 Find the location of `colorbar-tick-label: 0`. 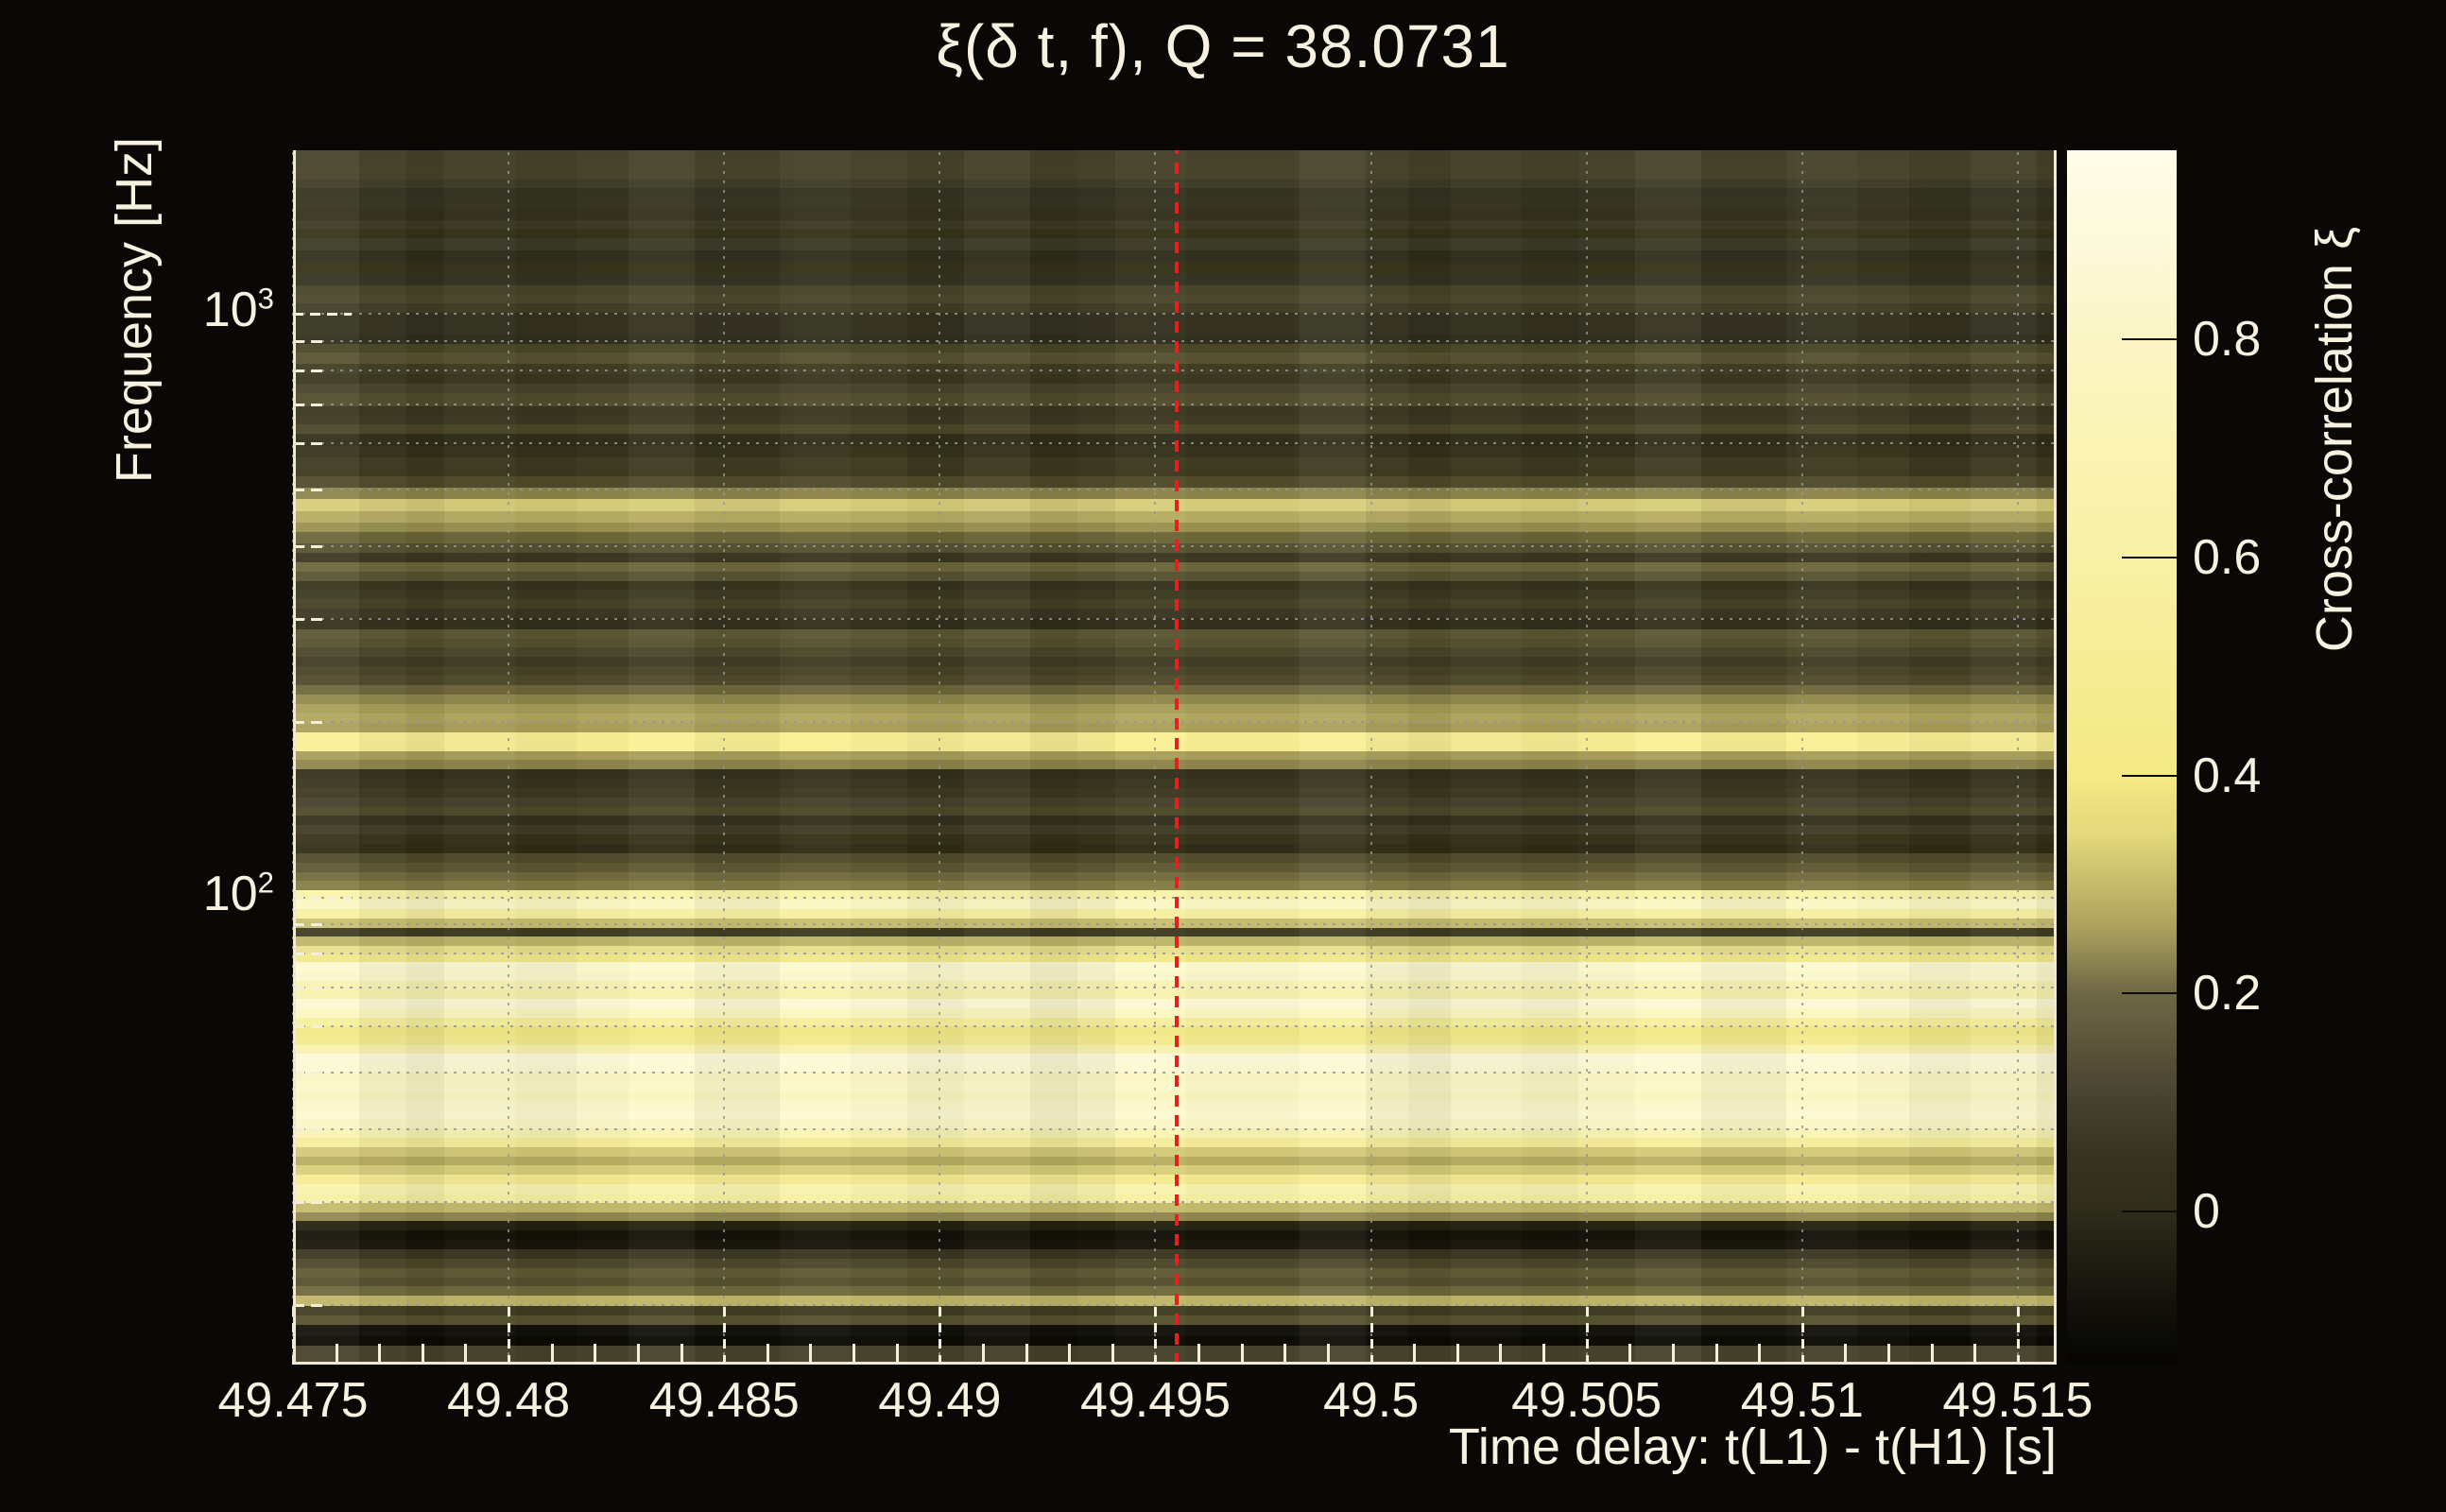

colorbar-tick-label: 0 is located at coordinates (2206, 1212).